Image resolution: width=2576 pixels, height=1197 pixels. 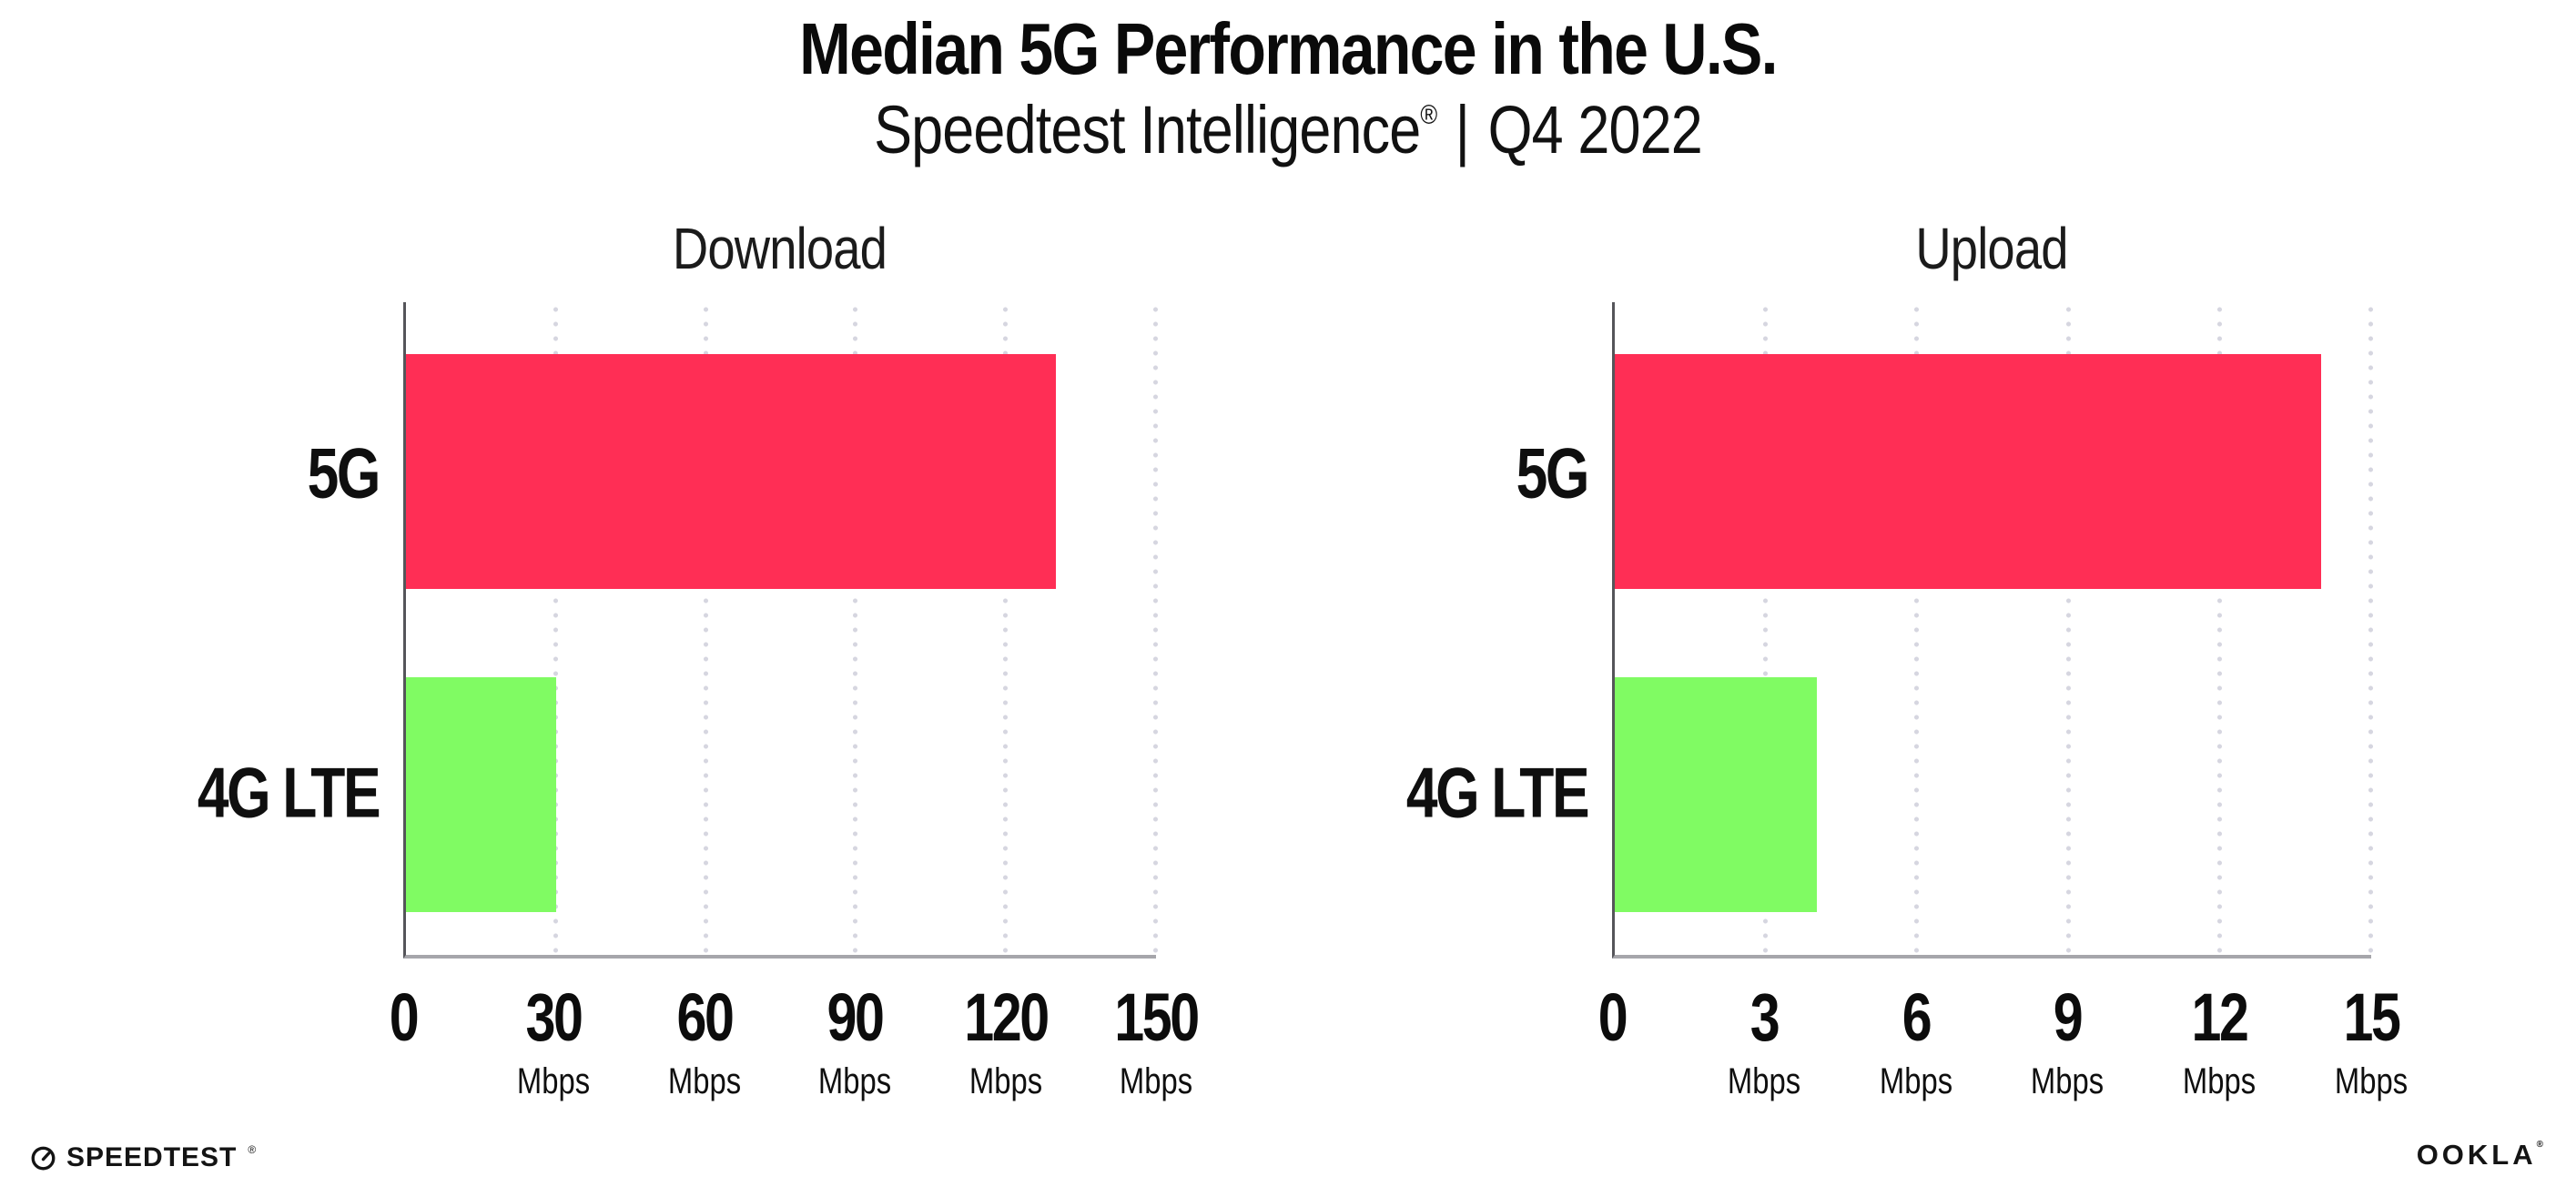 I want to click on speedtest-logo: SPEEDTEST ®, so click(x=143, y=1157).